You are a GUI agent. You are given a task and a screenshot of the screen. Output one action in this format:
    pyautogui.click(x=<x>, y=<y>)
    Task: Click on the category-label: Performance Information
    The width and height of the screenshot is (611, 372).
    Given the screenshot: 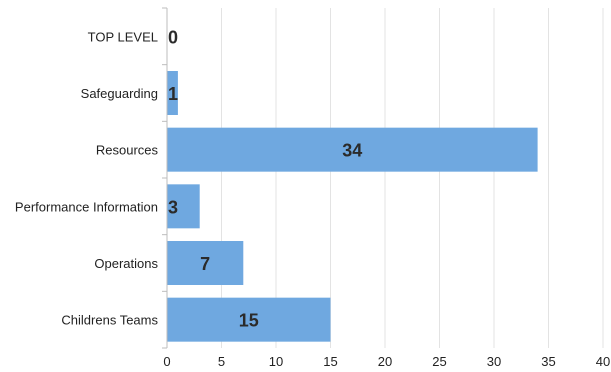 What is the action you would take?
    pyautogui.click(x=86, y=206)
    